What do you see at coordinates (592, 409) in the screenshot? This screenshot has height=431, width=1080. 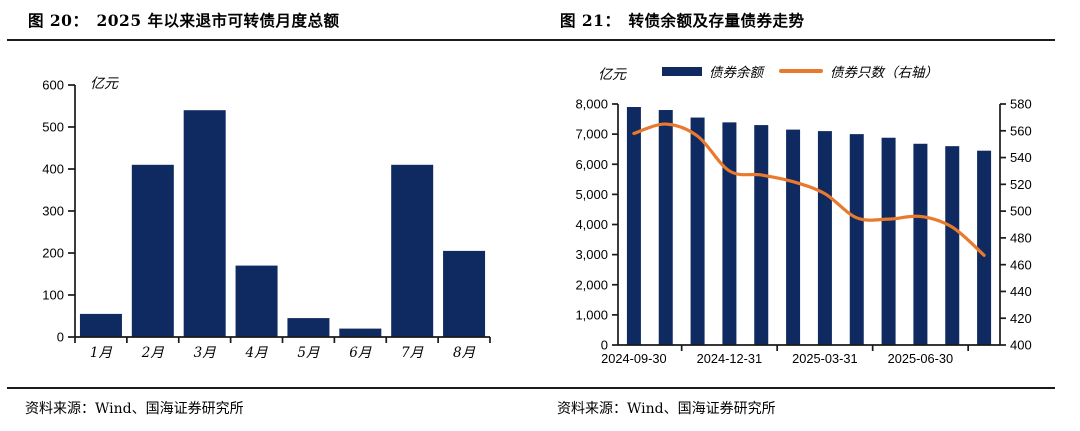 I see `figure21-source-label: 资料来源：` at bounding box center [592, 409].